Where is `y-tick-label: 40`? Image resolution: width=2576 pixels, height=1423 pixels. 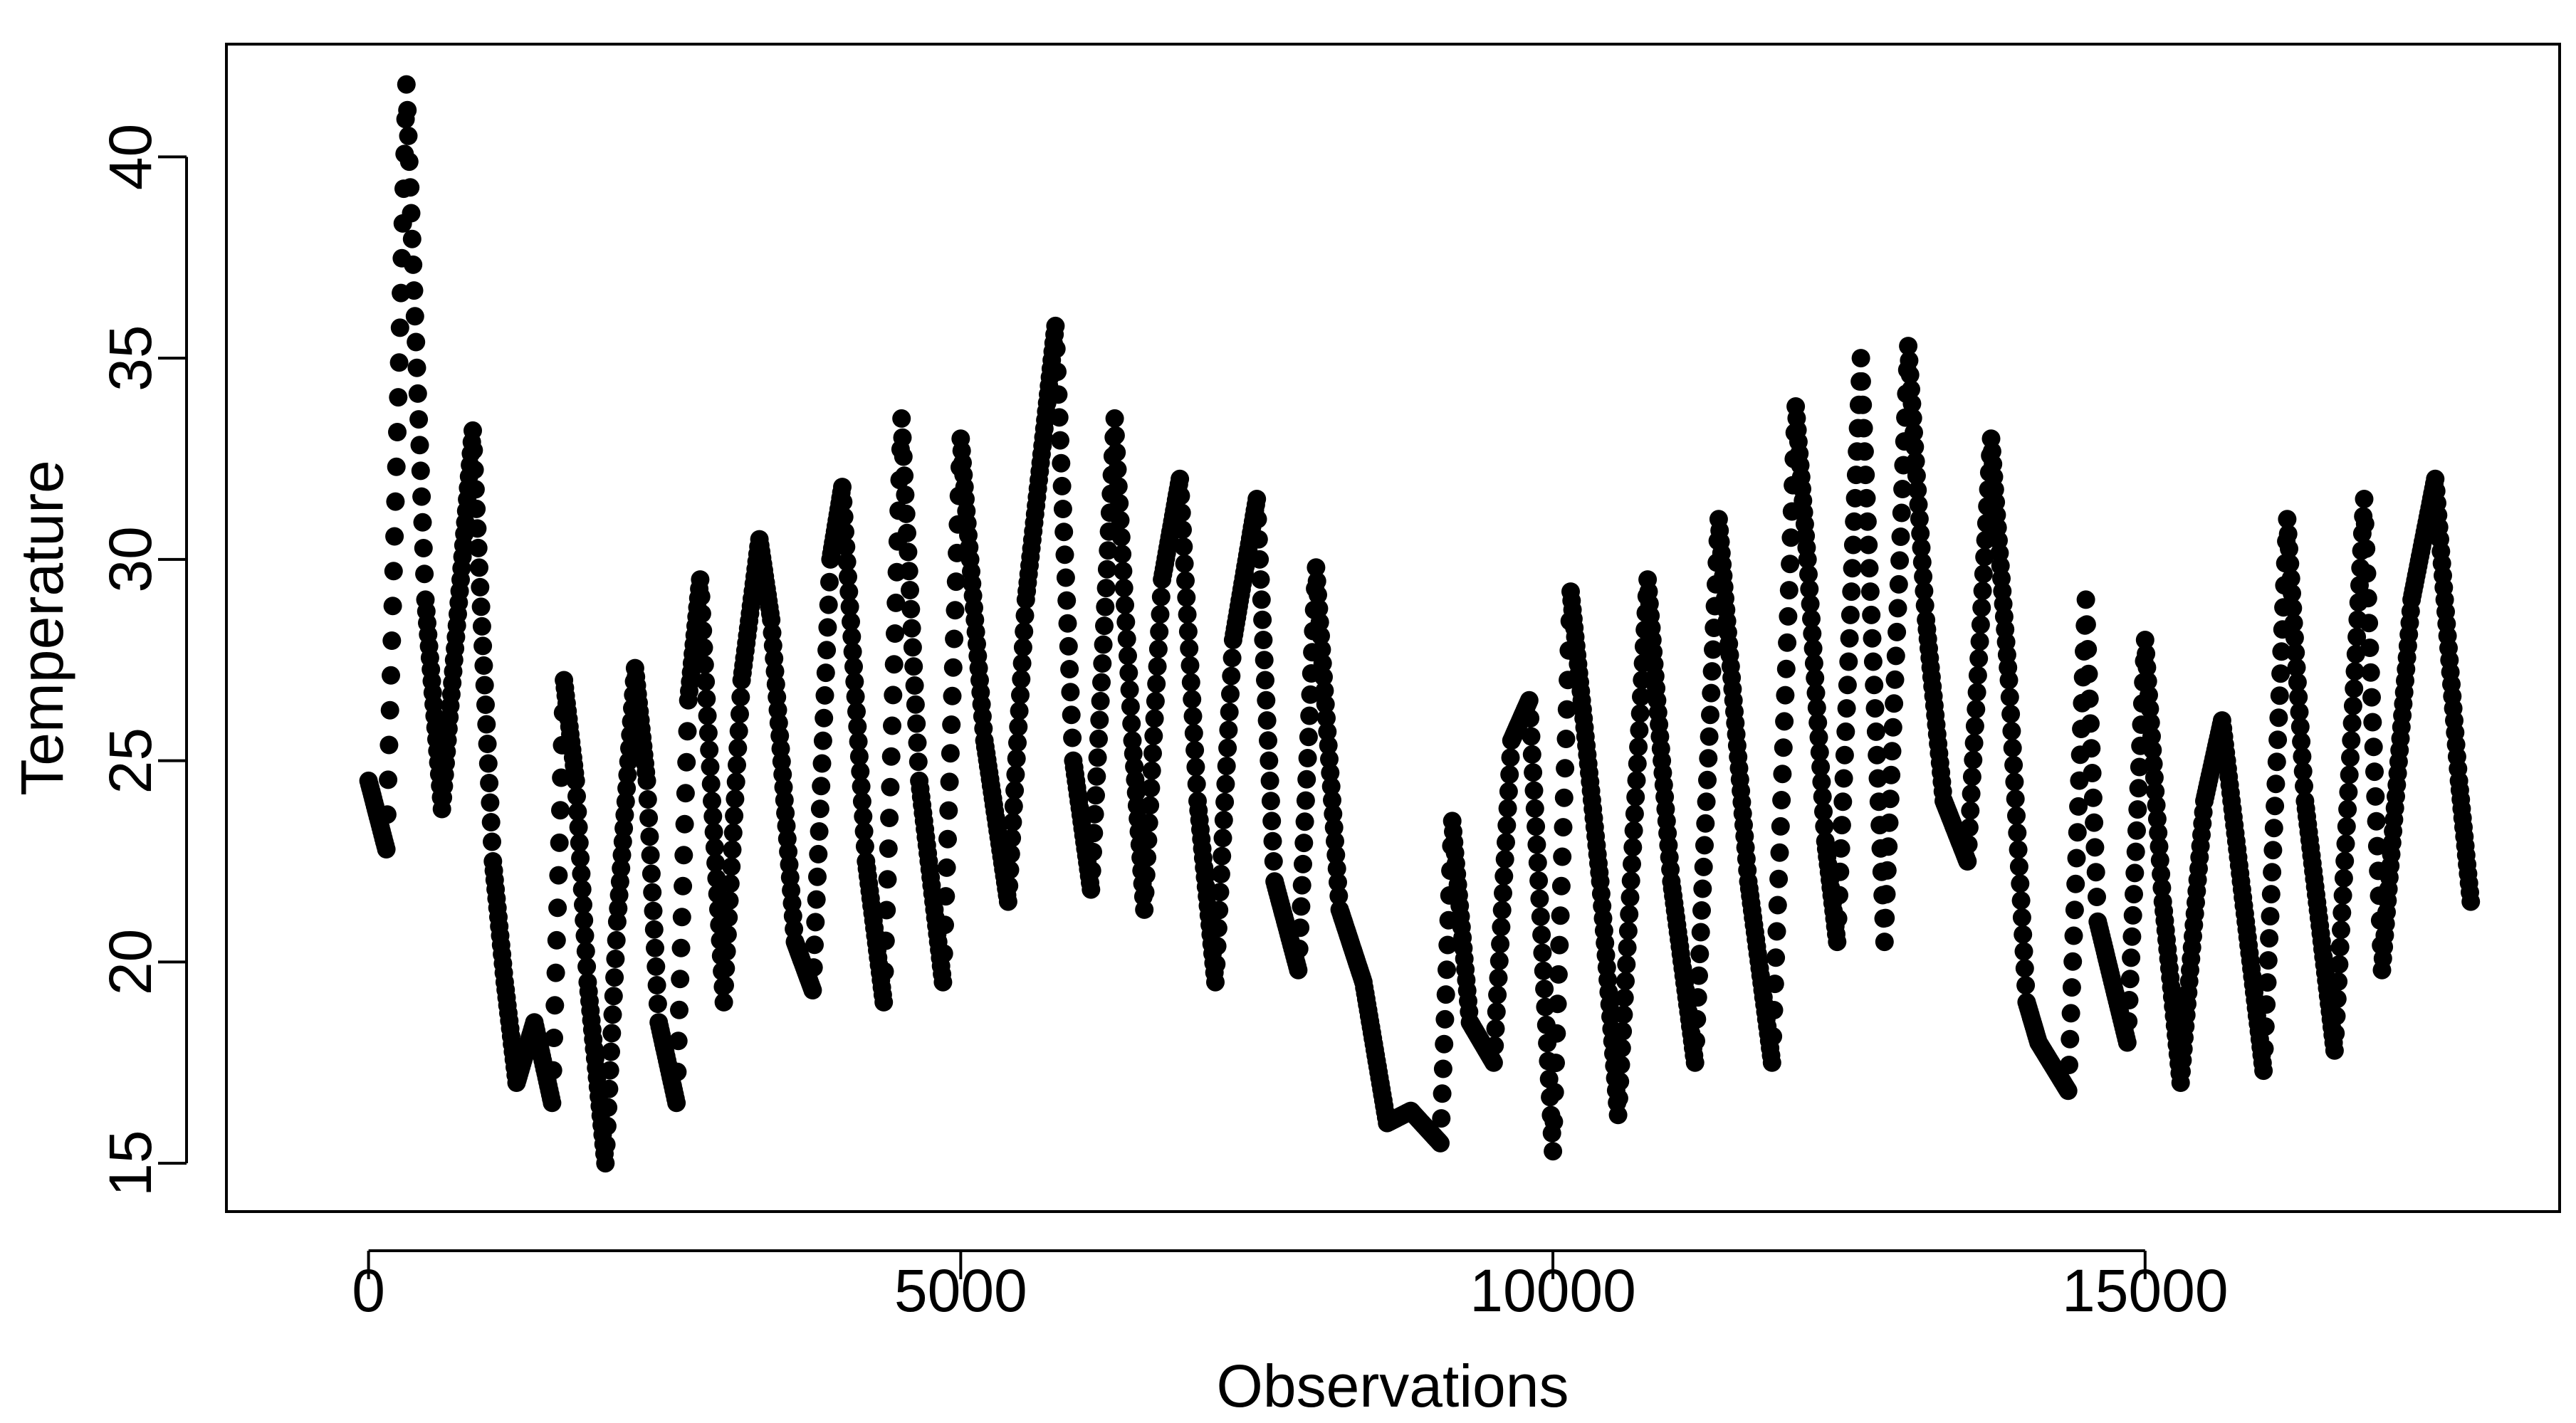 y-tick-label: 40 is located at coordinates (130, 157).